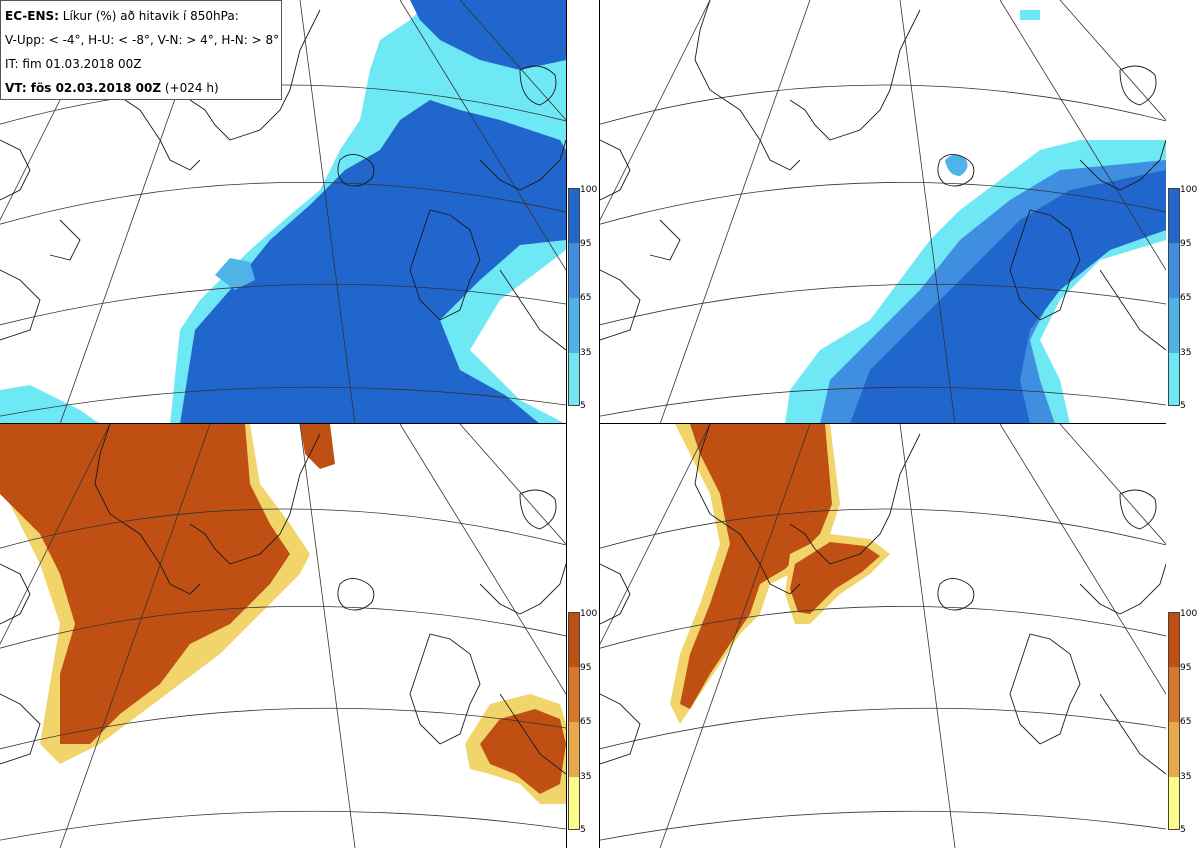 The image size is (1200, 848). I want to click on info-line-4: VT: fös 02.03.2018 00Z (+024 h), so click(141, 88).